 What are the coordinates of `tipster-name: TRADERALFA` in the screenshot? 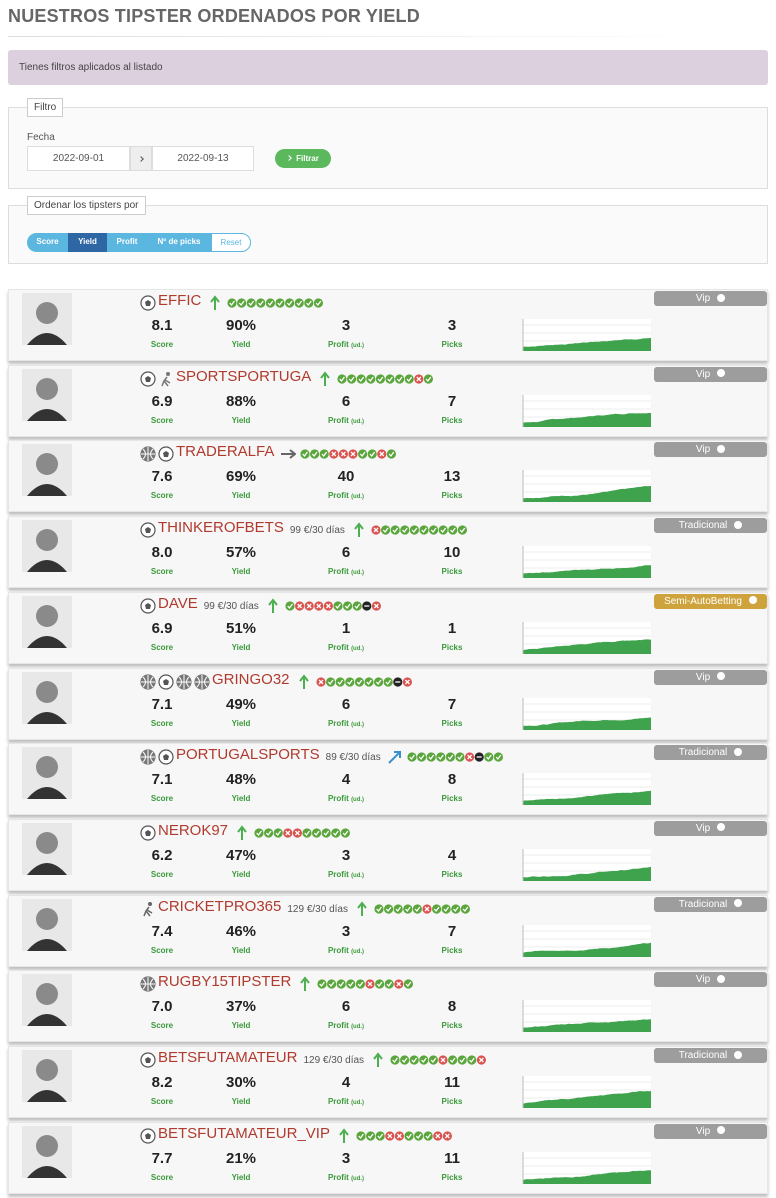 It's located at (225, 452).